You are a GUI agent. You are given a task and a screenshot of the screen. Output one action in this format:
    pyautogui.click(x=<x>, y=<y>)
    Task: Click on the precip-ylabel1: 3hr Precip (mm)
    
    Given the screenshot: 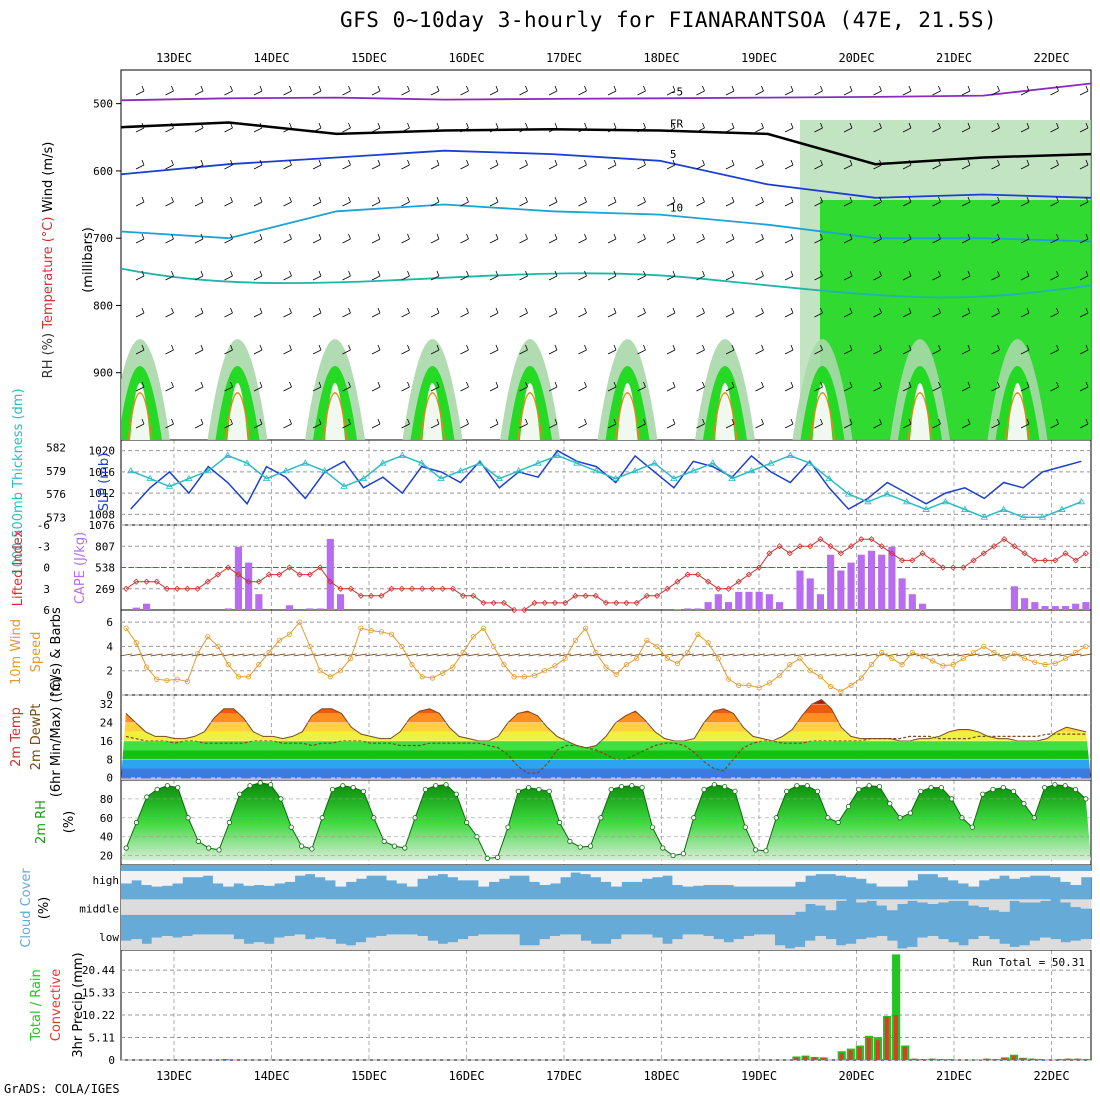 What is the action you would take?
    pyautogui.click(x=78, y=1004)
    